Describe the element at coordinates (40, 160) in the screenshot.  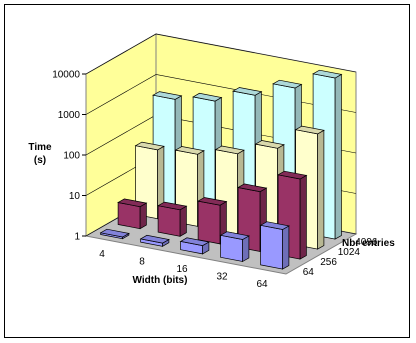
I see `y-axis-title-line2: (s)` at that location.